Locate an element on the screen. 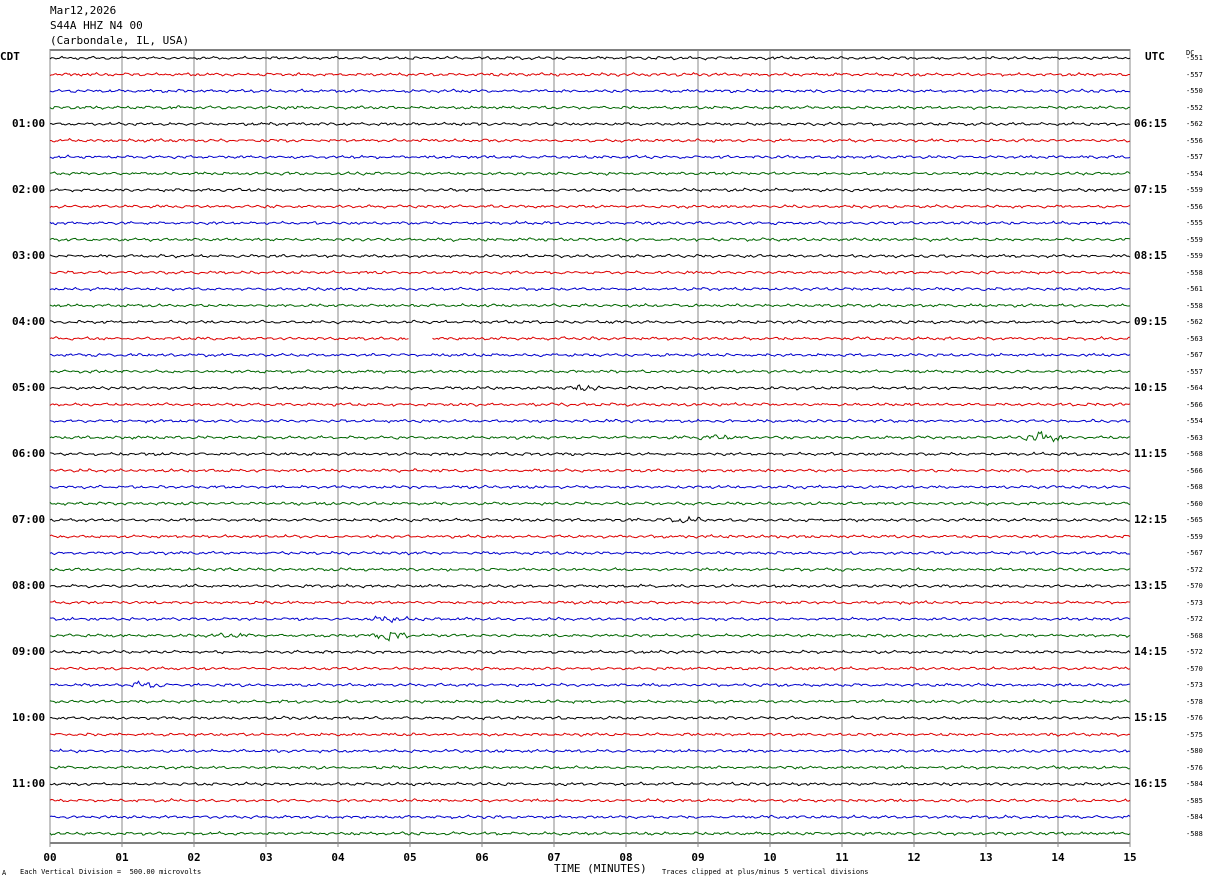 Image resolution: width=1210 pixels, height=886 pixels. left-time-label: 08:00 is located at coordinates (29, 585).